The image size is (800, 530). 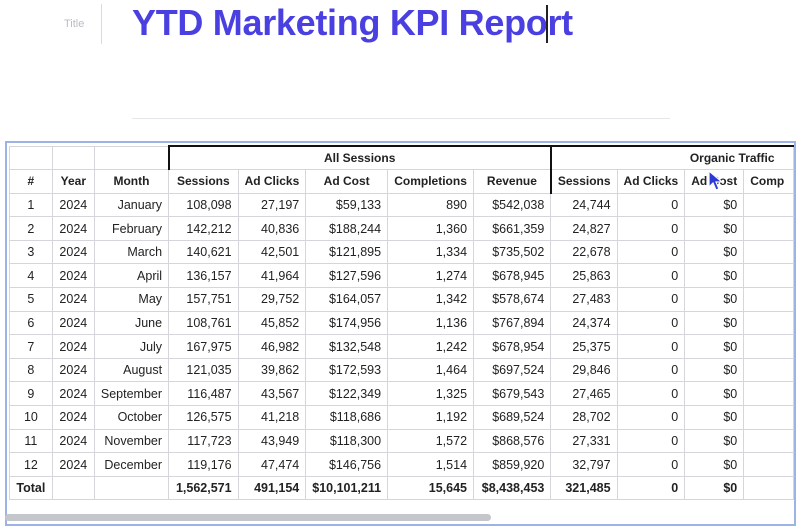 I want to click on col-ad-cost-cell: $146,756, so click(x=347, y=464).